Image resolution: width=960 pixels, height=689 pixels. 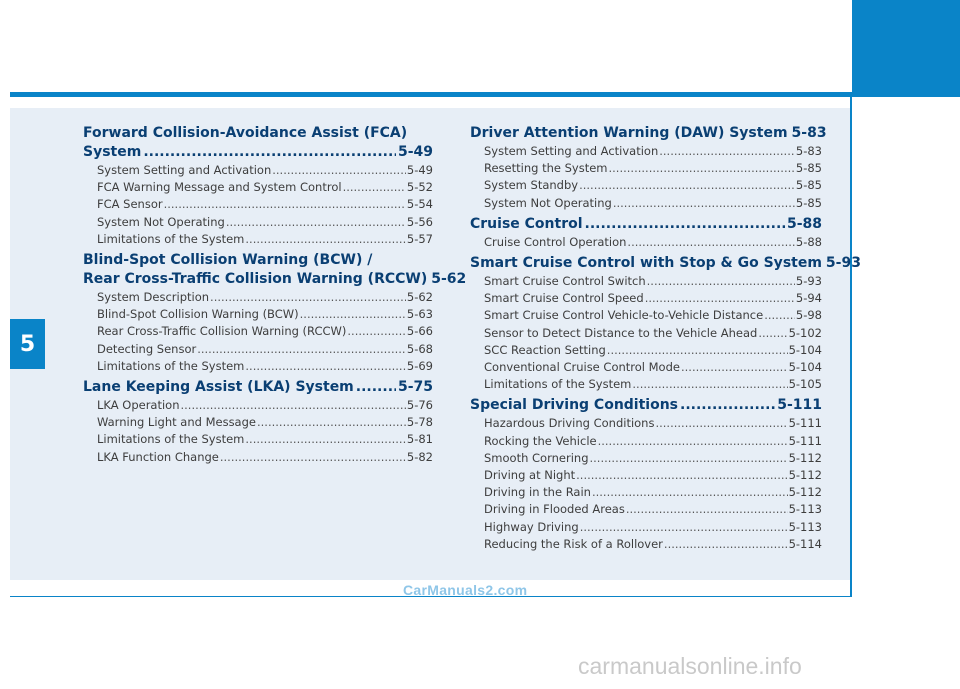 What do you see at coordinates (130, 204) in the screenshot?
I see `toc-entry-title: FCA Sensor` at bounding box center [130, 204].